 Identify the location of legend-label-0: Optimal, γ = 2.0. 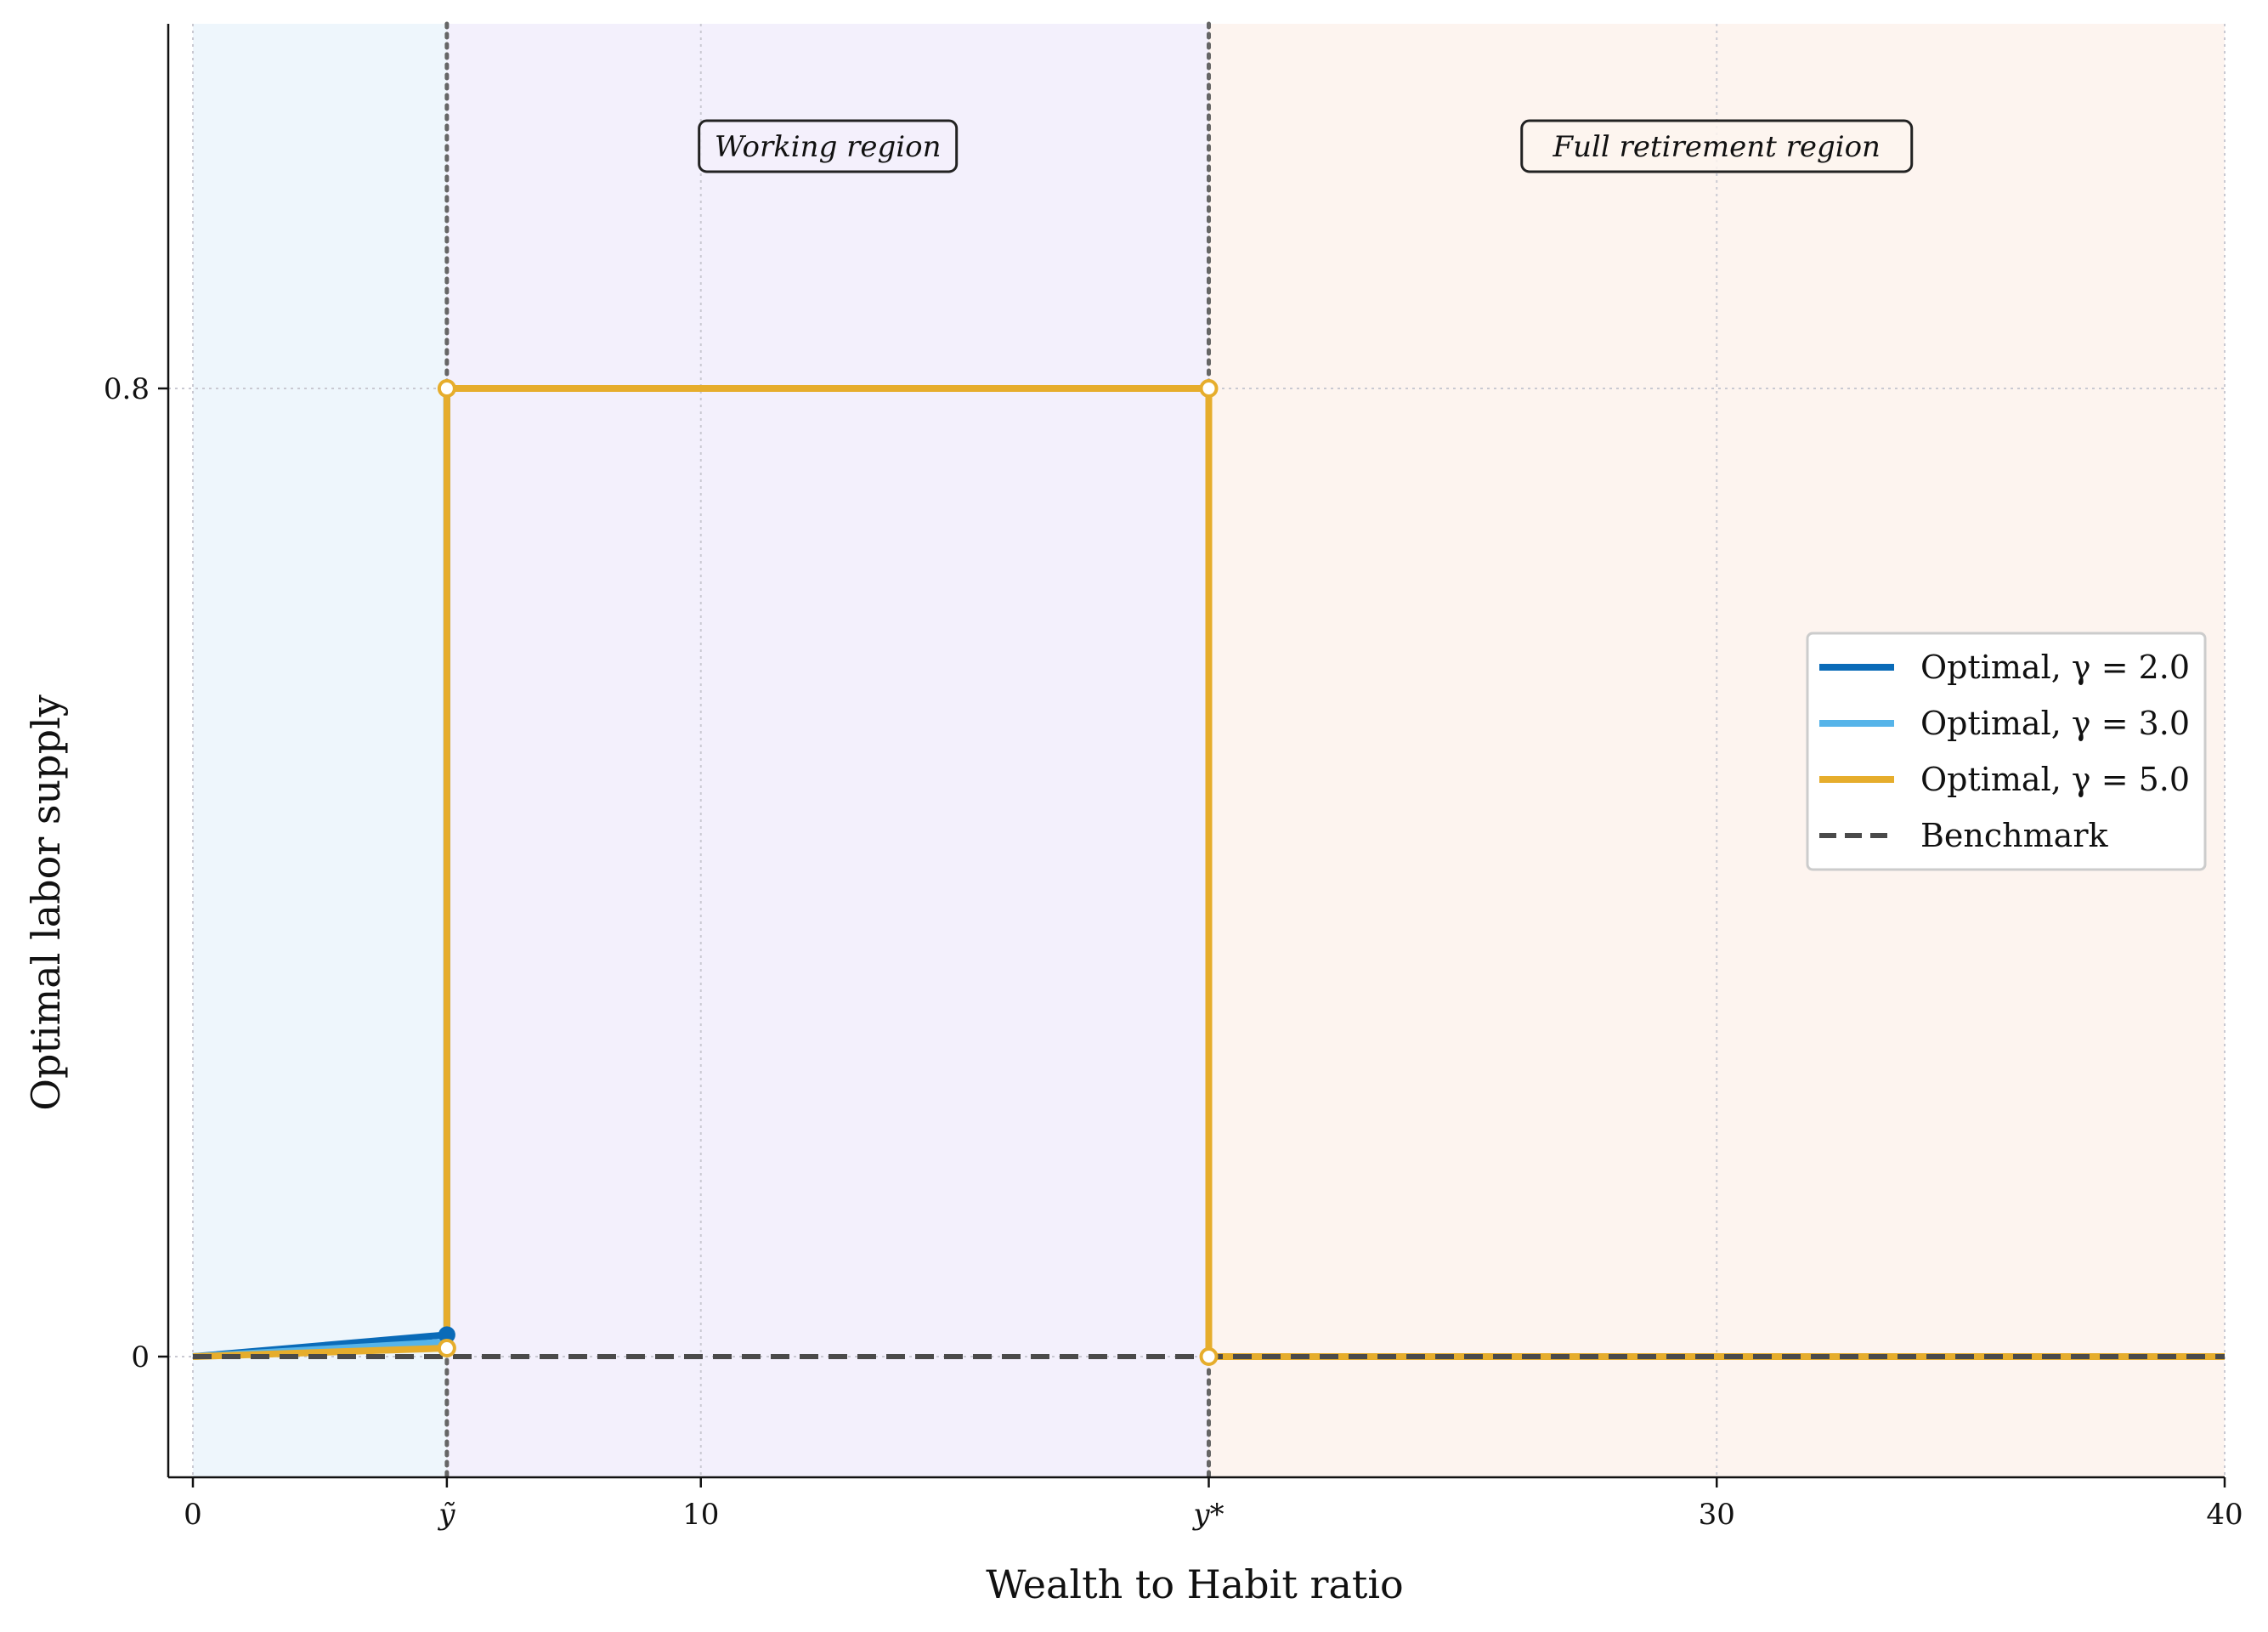
(2055, 667).